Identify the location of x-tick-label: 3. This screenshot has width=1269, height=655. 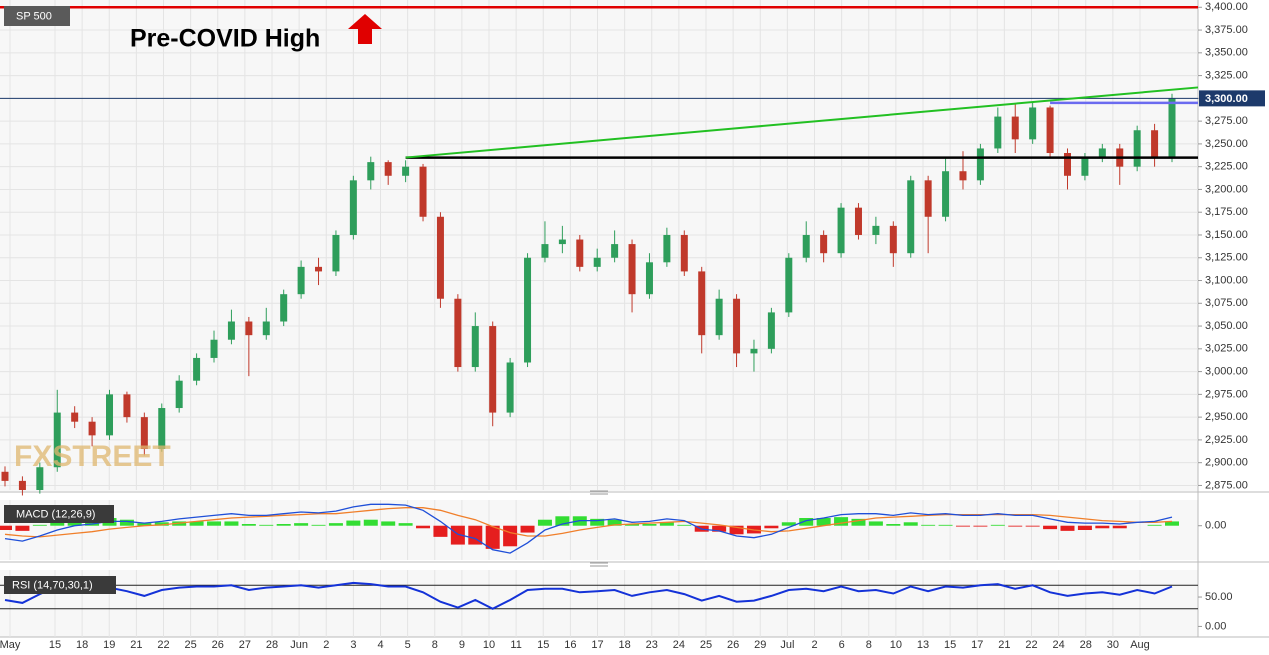
(353, 645).